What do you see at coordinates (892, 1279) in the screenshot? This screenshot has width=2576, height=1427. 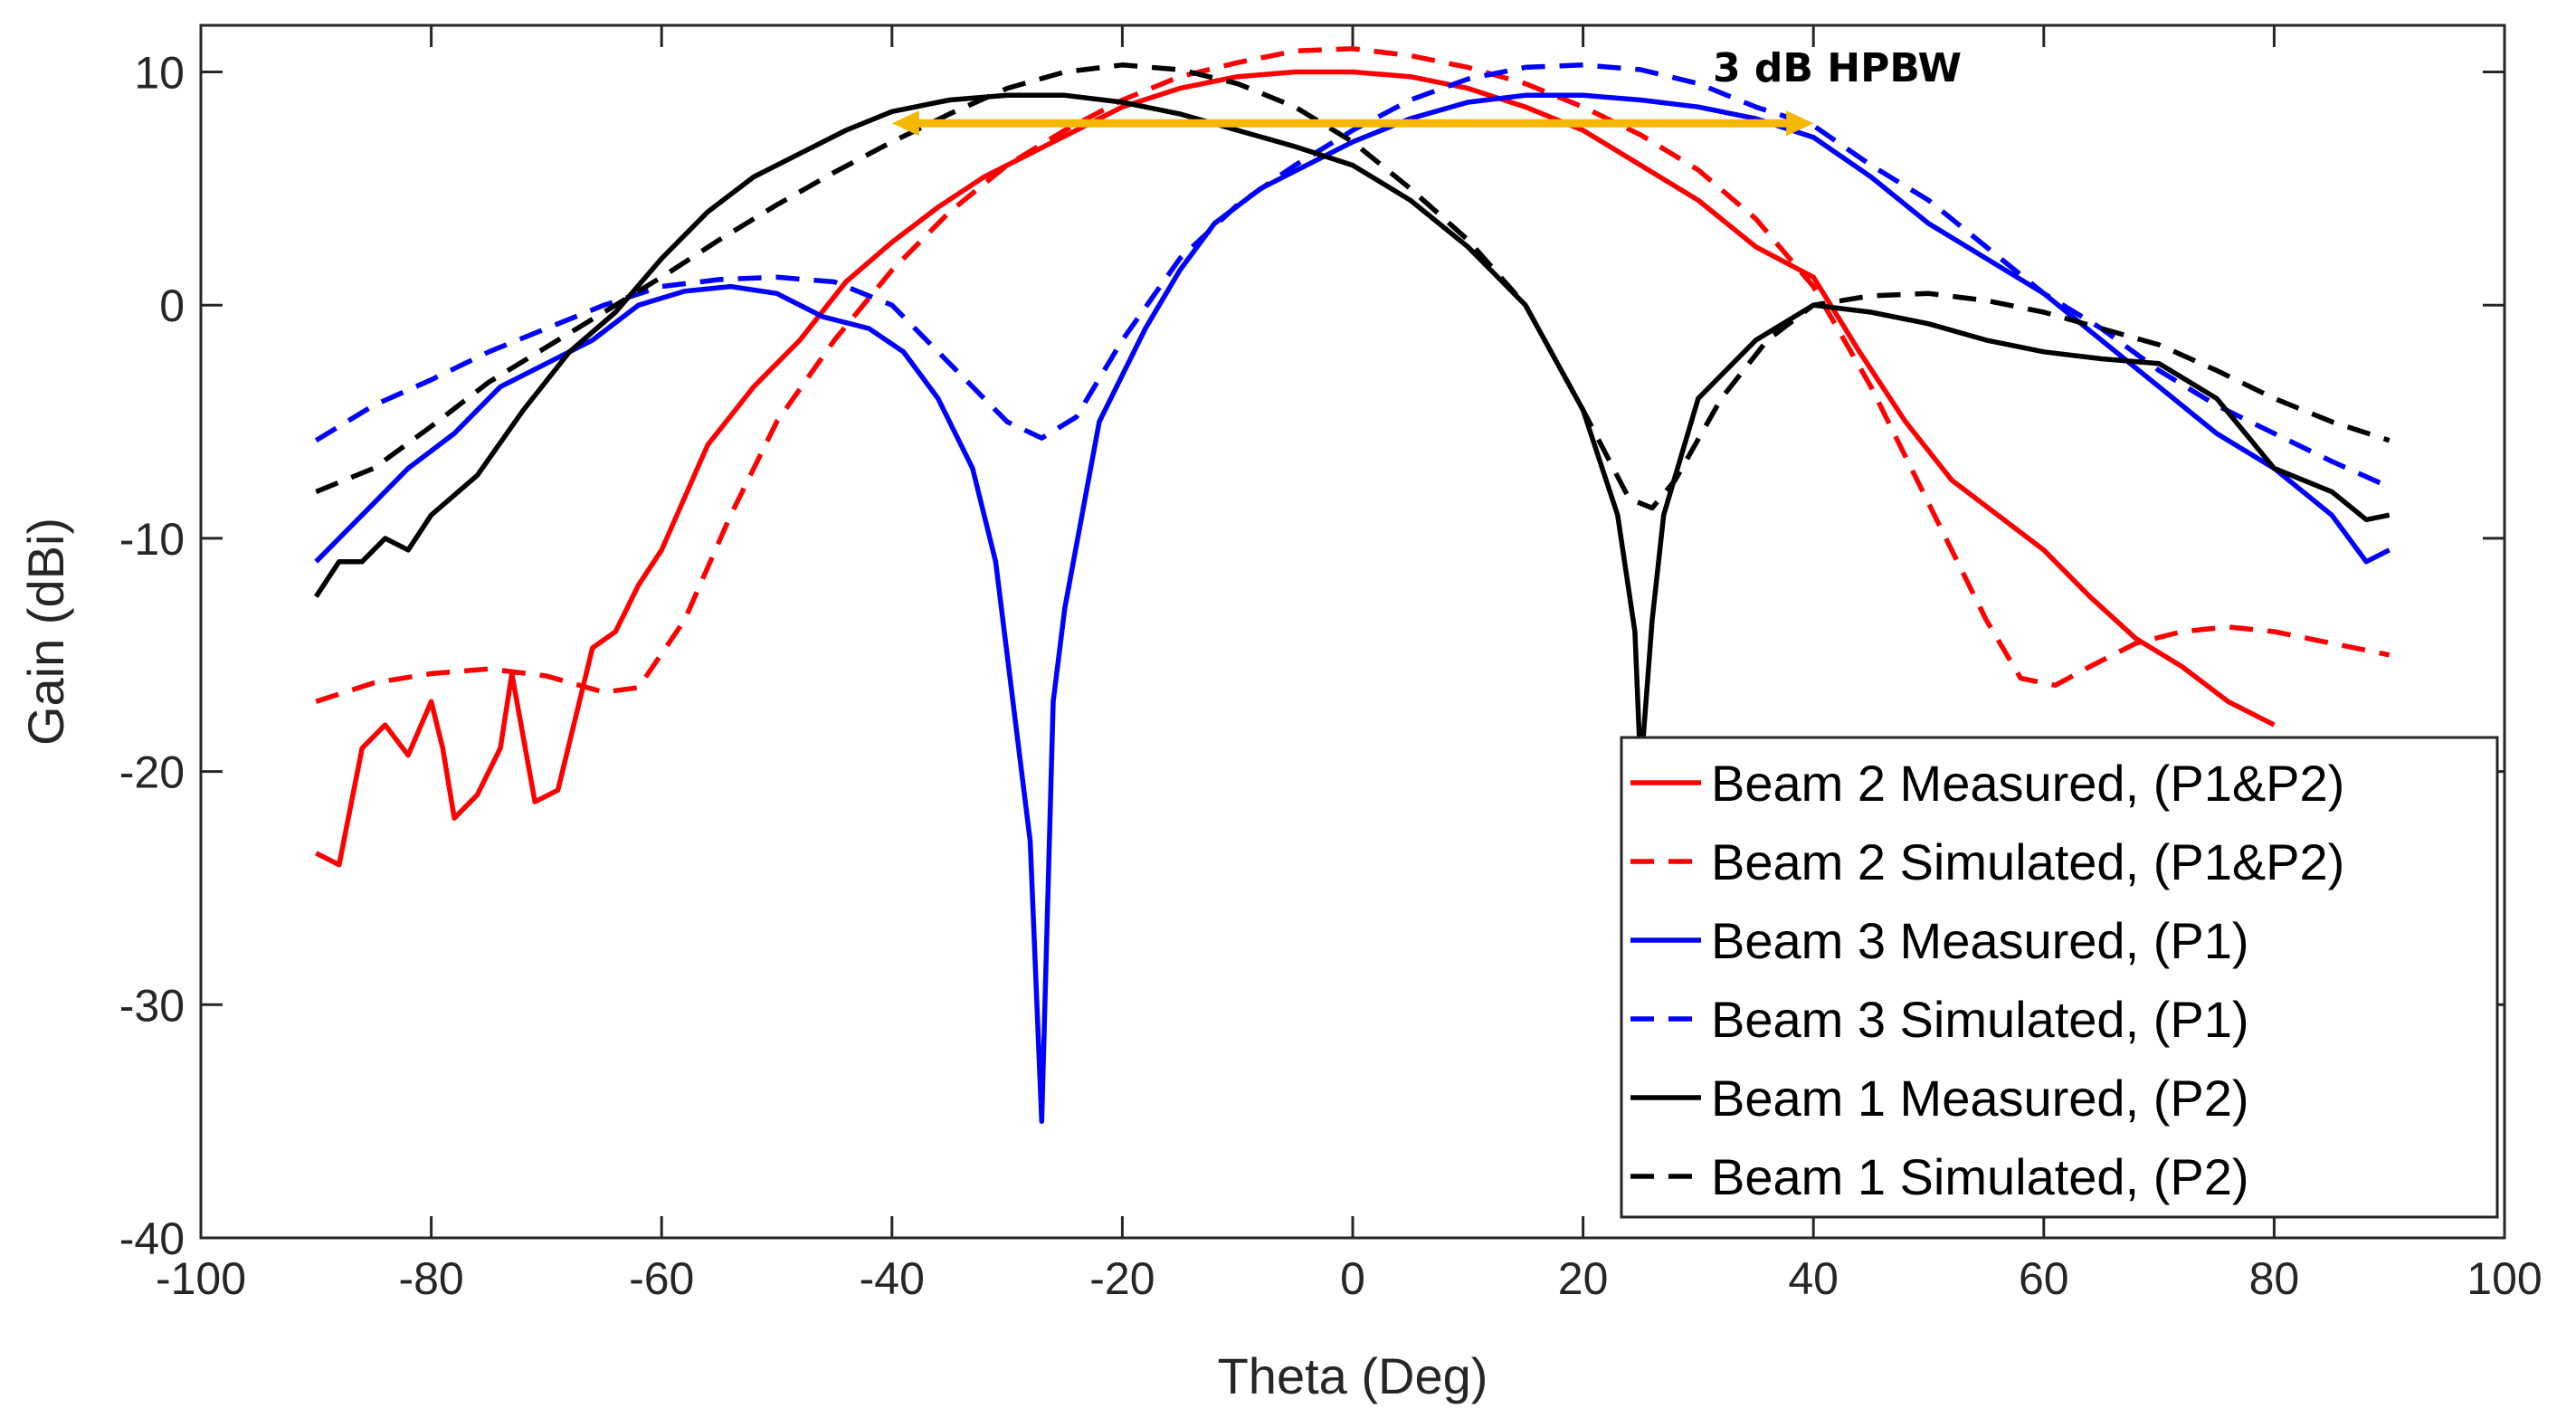 I see `x-tick-label: -40` at bounding box center [892, 1279].